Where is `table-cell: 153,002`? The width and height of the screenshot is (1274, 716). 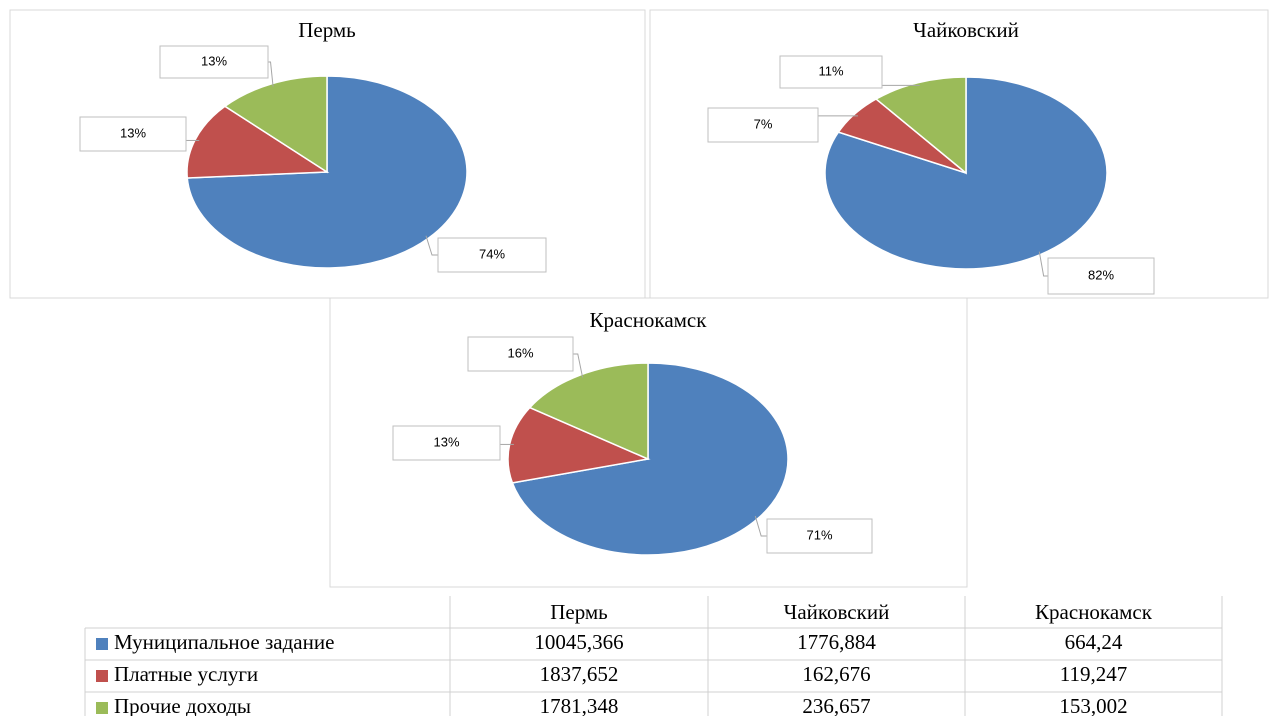 table-cell: 153,002 is located at coordinates (1093, 705).